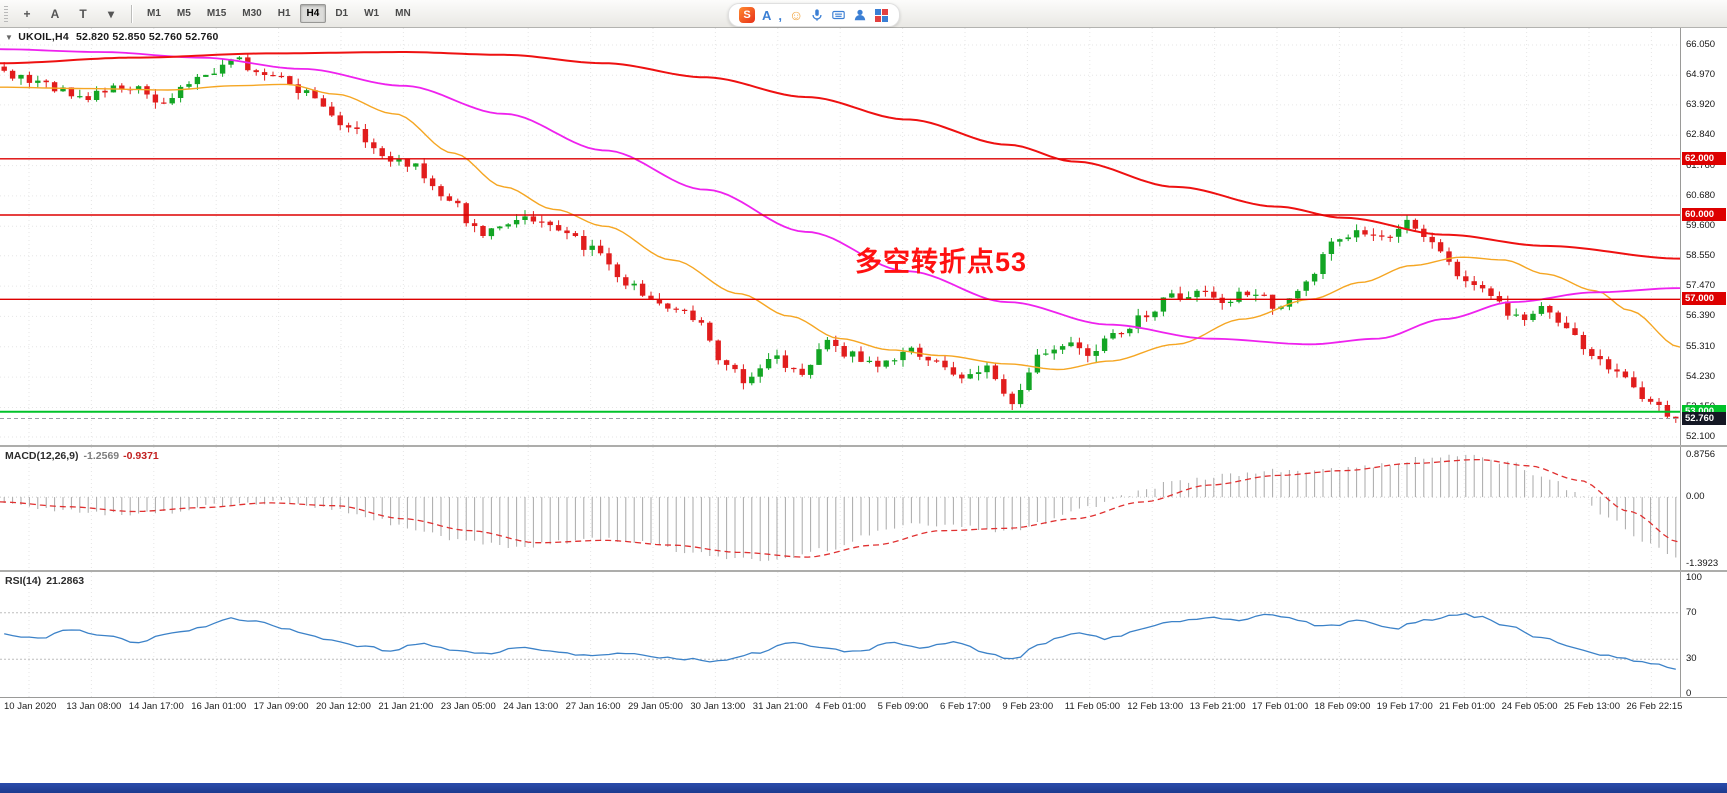  Describe the element at coordinates (252, 13) in the screenshot. I see `timeframe-m30-button: M30` at that location.